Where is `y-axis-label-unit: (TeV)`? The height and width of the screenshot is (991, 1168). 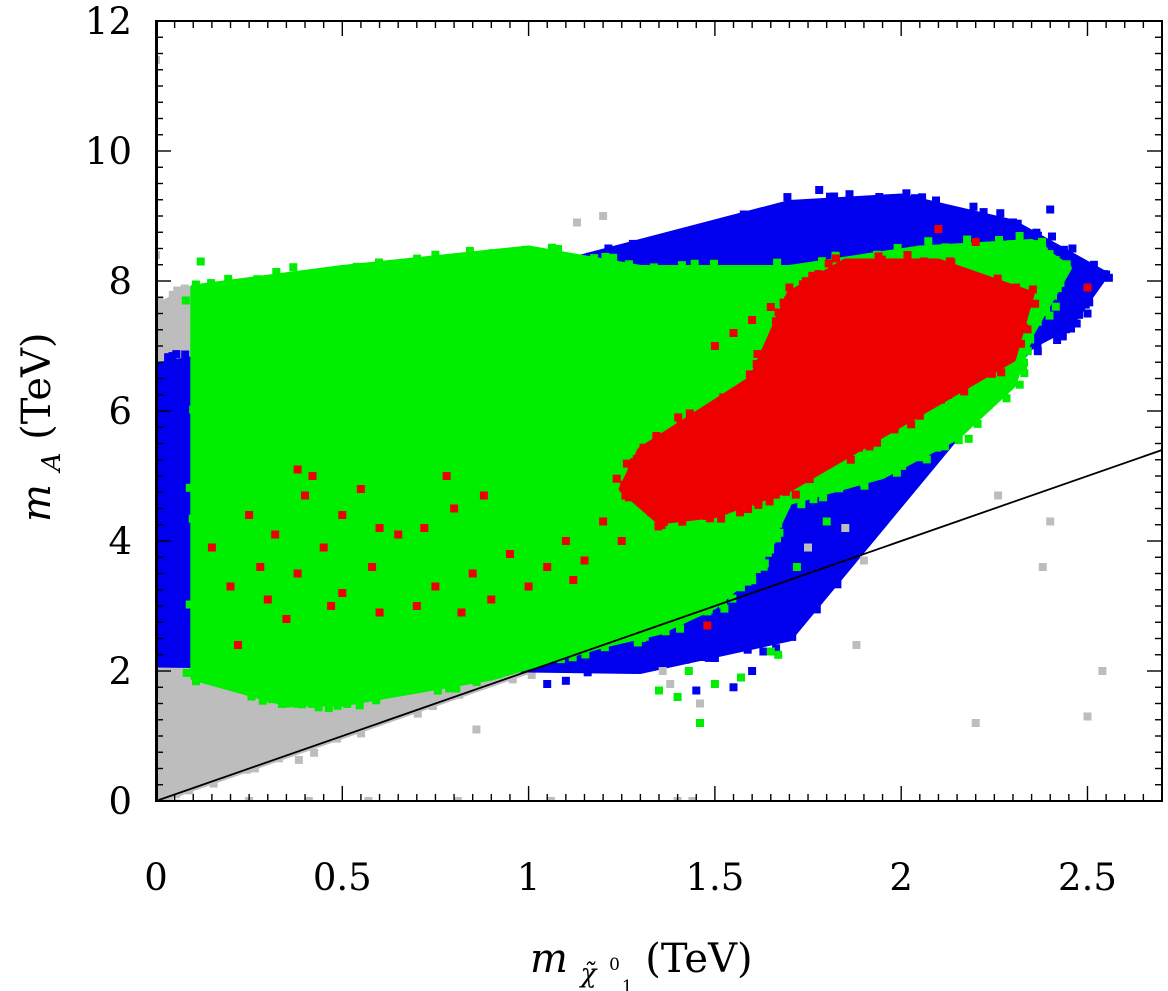 y-axis-label-unit: (TeV) is located at coordinates (37, 386).